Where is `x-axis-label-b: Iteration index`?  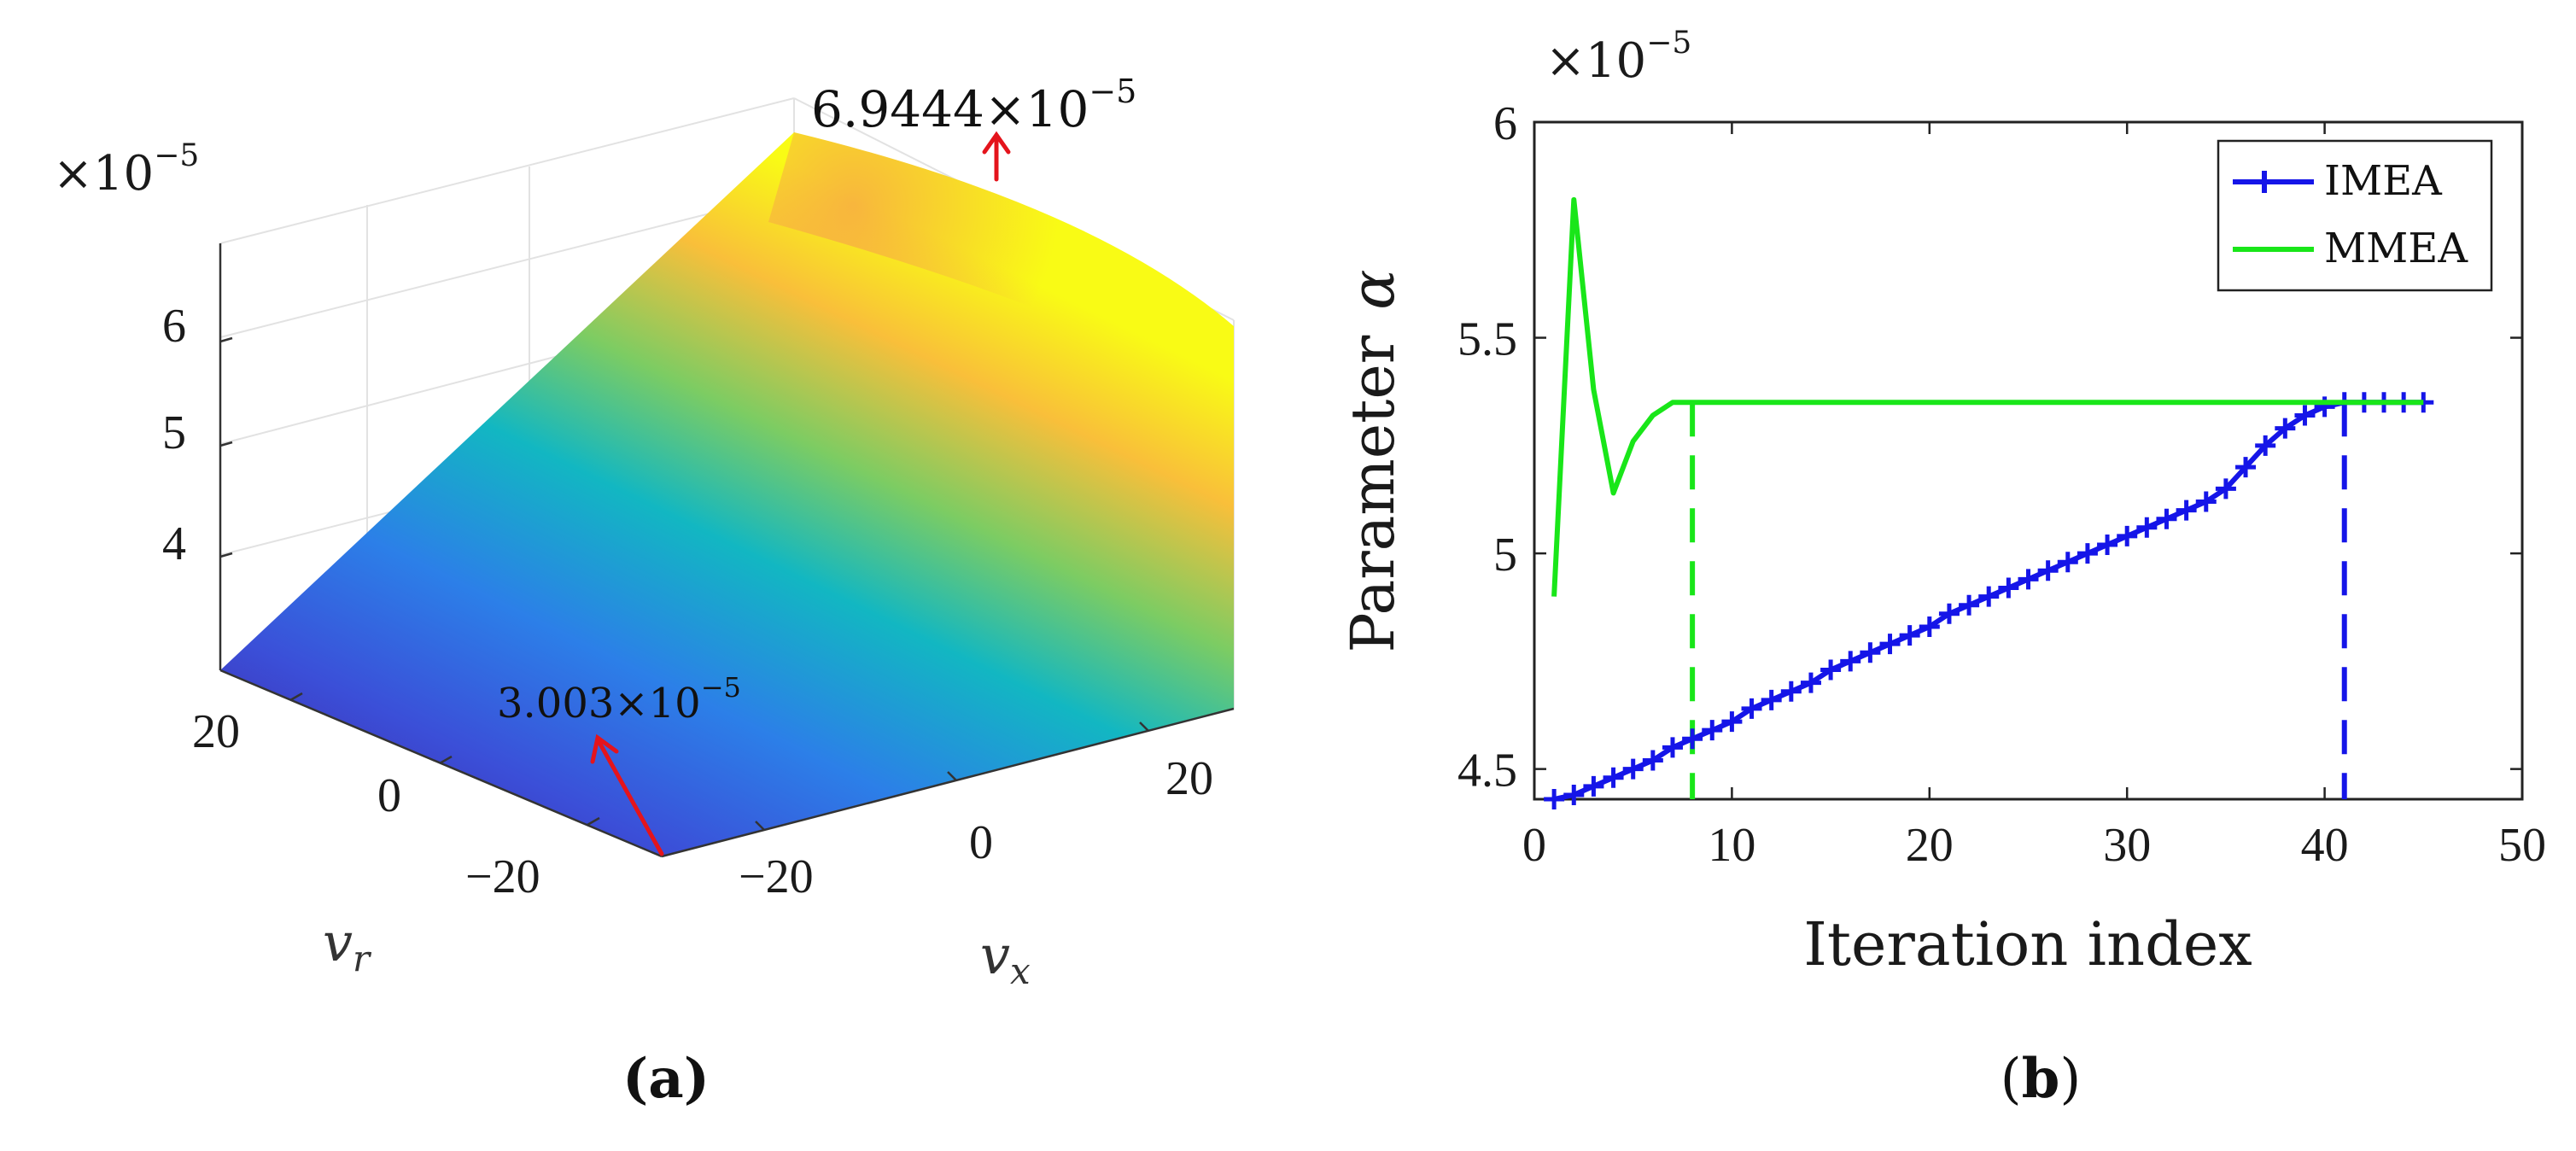
x-axis-label-b: Iteration index is located at coordinates (2028, 944).